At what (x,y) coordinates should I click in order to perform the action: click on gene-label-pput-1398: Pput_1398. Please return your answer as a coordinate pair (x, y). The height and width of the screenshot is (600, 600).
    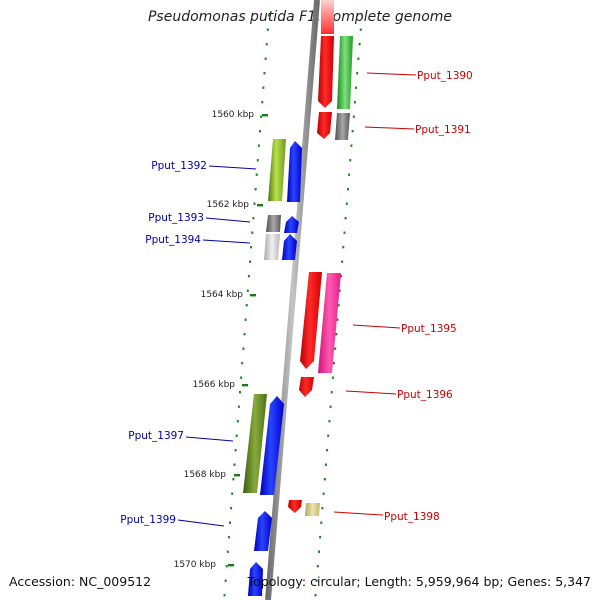
    Looking at the image, I should click on (412, 517).